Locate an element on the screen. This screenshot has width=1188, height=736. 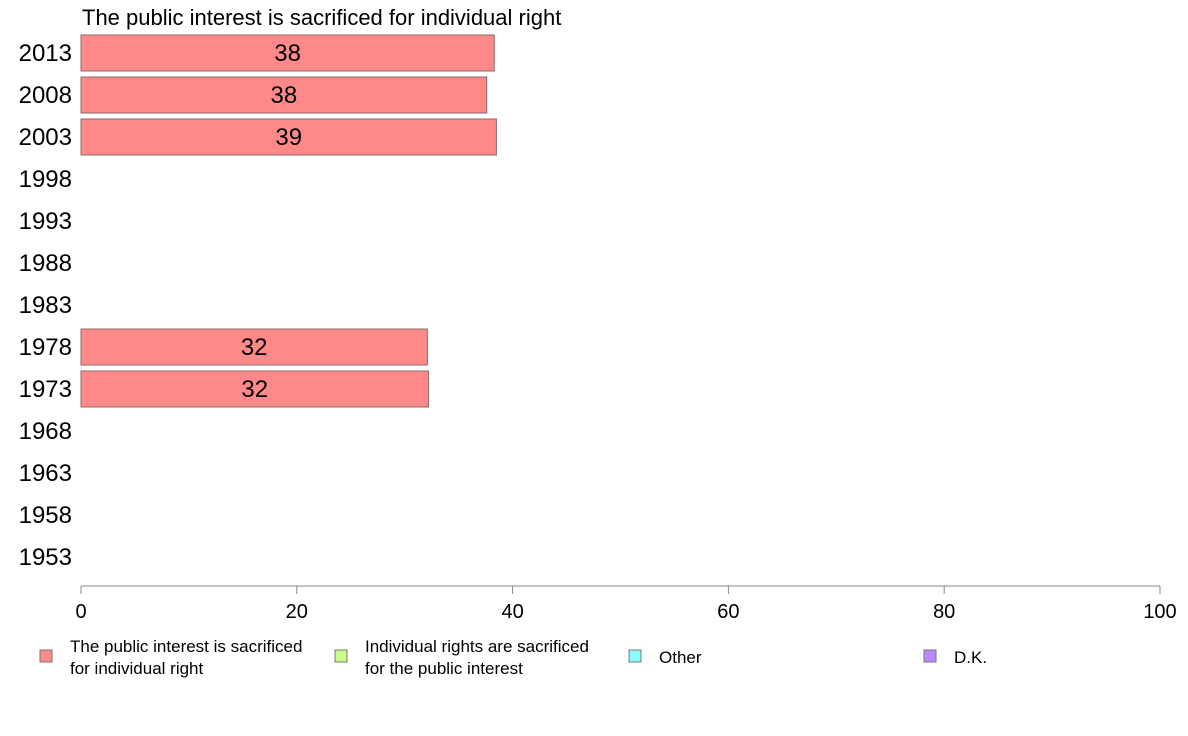
x-axis: 0 20 40 60 80 100 is located at coordinates (626, 604).